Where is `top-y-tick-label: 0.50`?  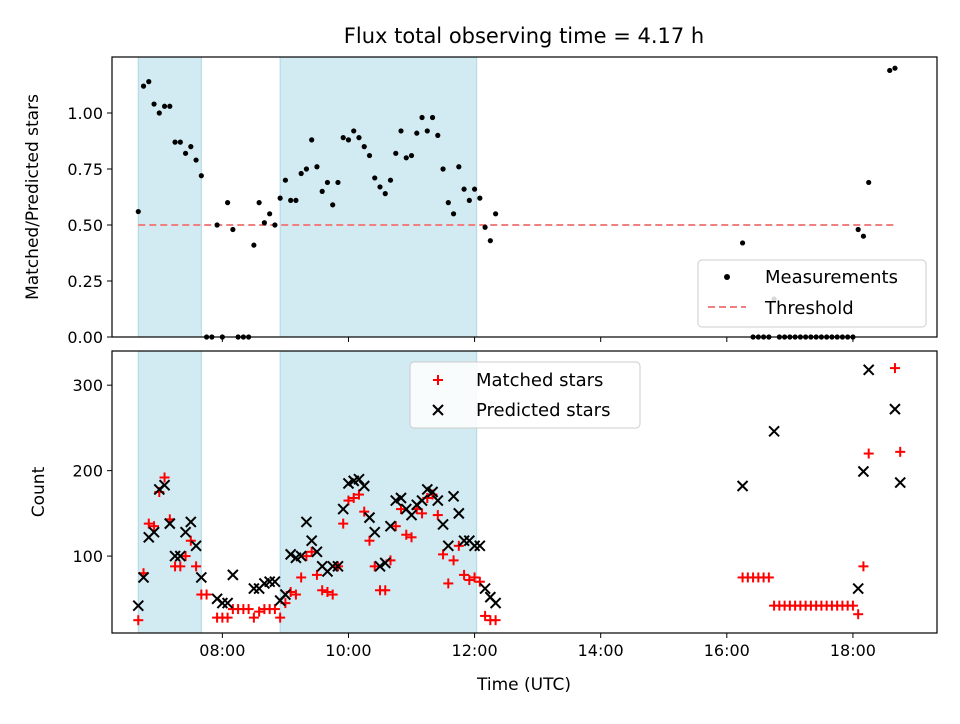
top-y-tick-label: 0.50 is located at coordinates (85, 225).